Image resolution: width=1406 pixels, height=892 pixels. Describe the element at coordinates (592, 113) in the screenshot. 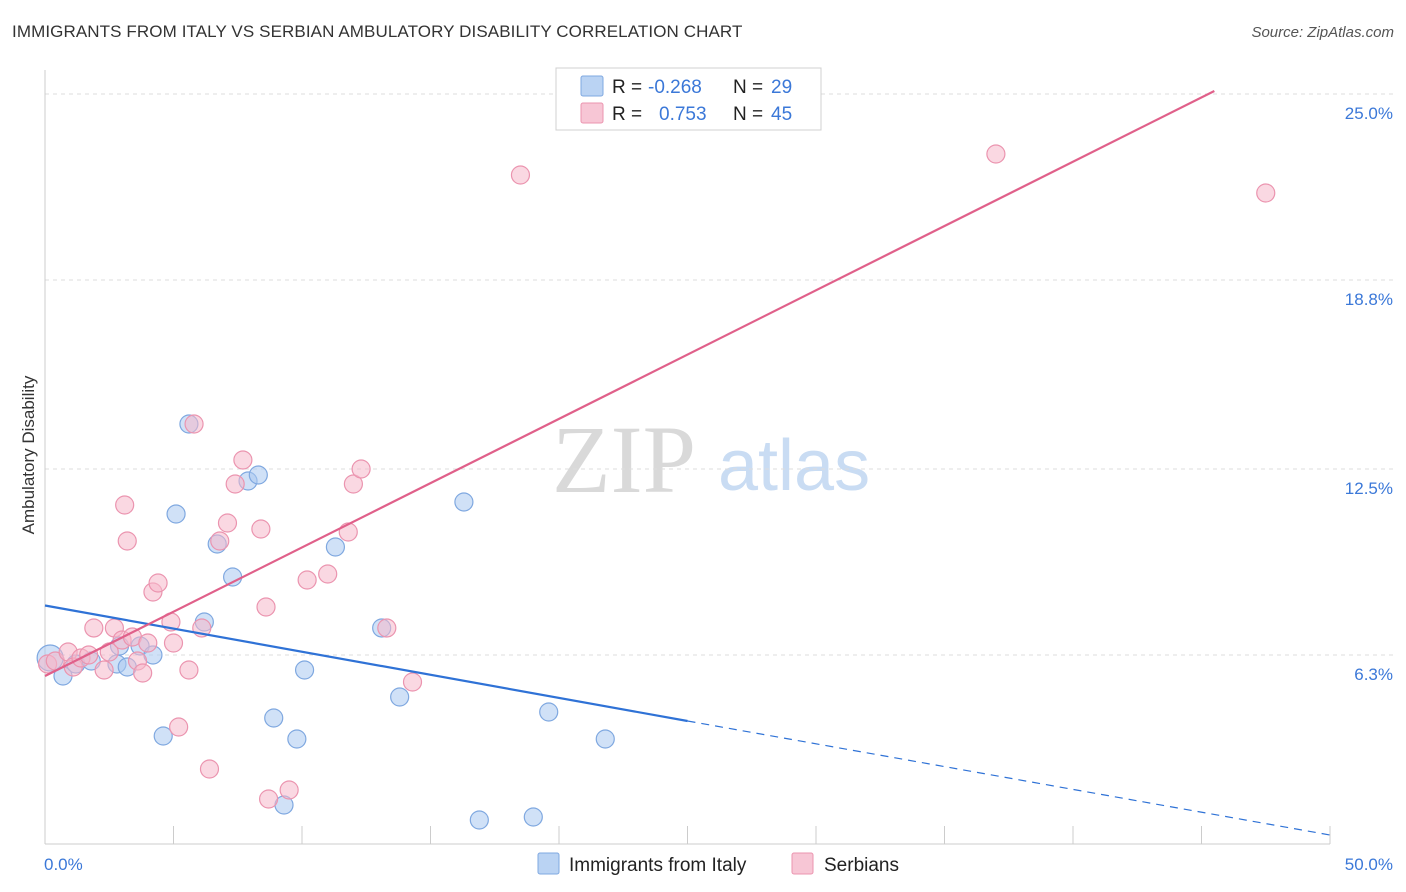

I see `legend-swatch-serbians` at that location.